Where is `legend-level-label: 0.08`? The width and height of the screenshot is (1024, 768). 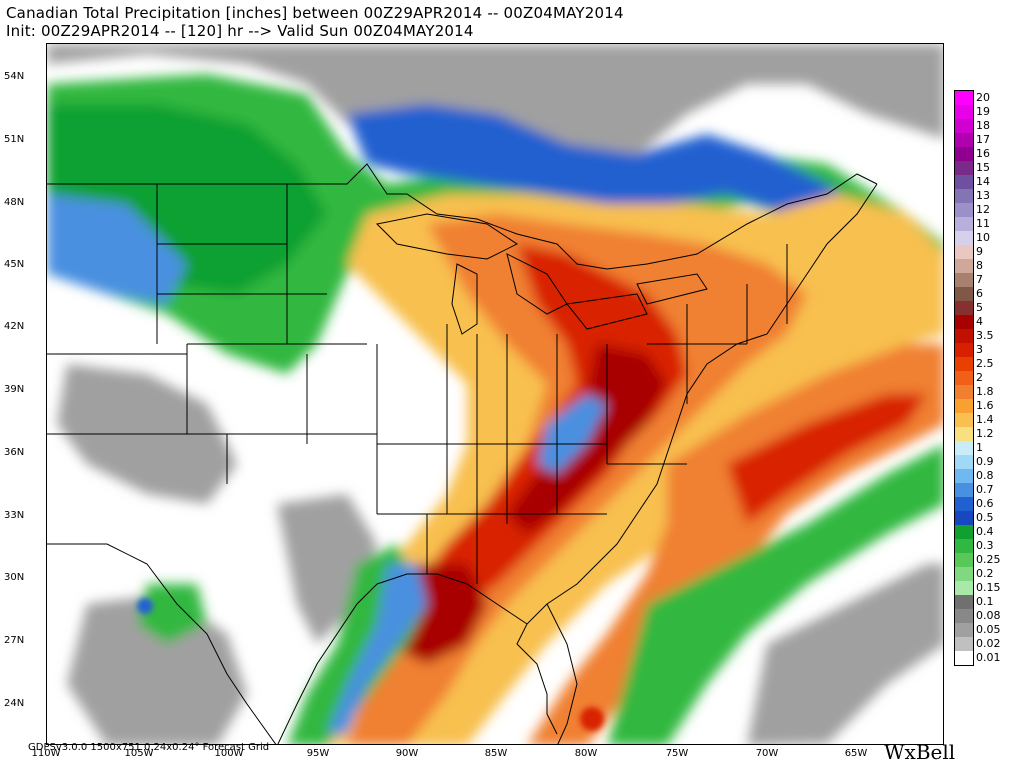
legend-level-label: 0.08 is located at coordinates (988, 615).